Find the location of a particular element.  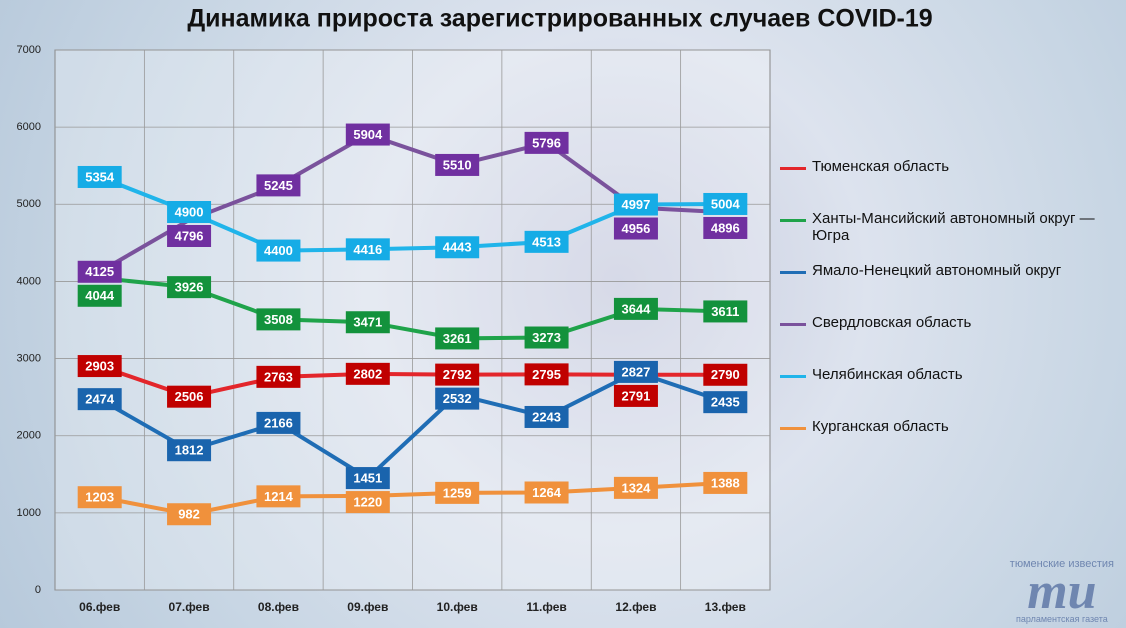

value-label: 2791 is located at coordinates (635, 395).